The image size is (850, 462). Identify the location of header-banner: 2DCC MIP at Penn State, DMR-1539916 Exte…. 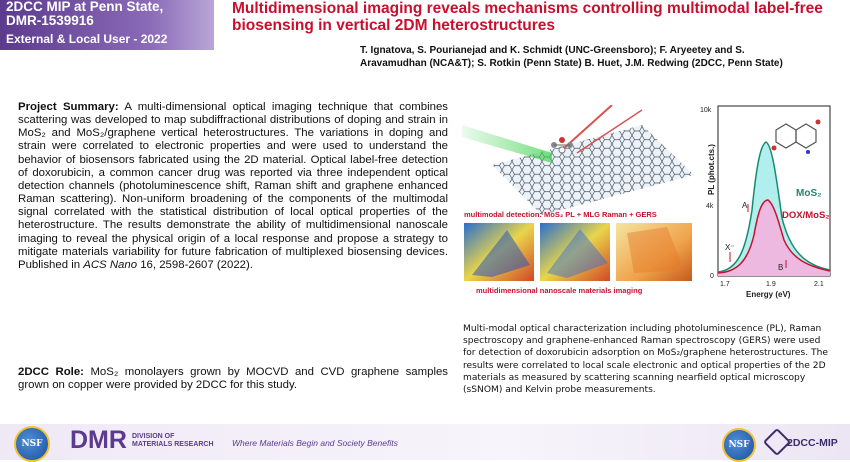
(107, 25).